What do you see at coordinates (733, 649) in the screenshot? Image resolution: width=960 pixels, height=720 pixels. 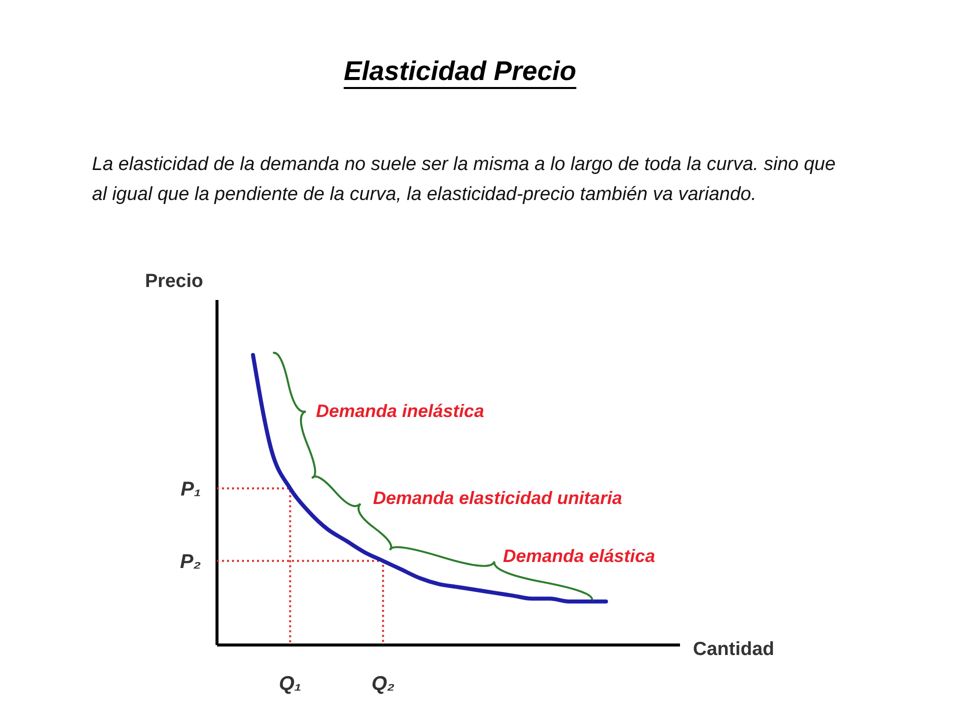 I see `x-axis-title: Cantidad` at bounding box center [733, 649].